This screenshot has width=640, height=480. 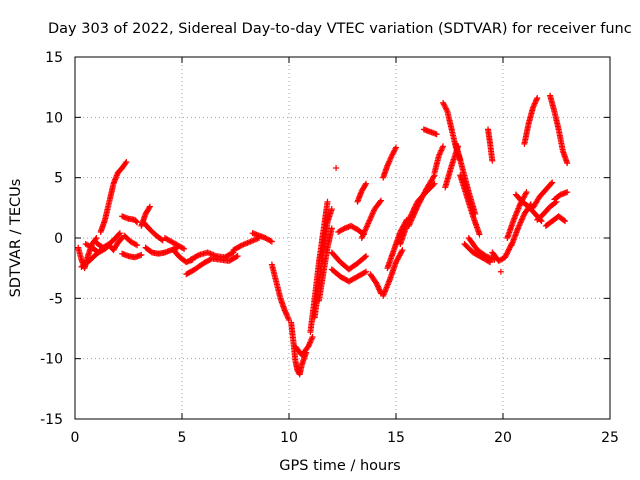 What do you see at coordinates (362, 192) in the screenshot?
I see `series-t28` at bounding box center [362, 192].